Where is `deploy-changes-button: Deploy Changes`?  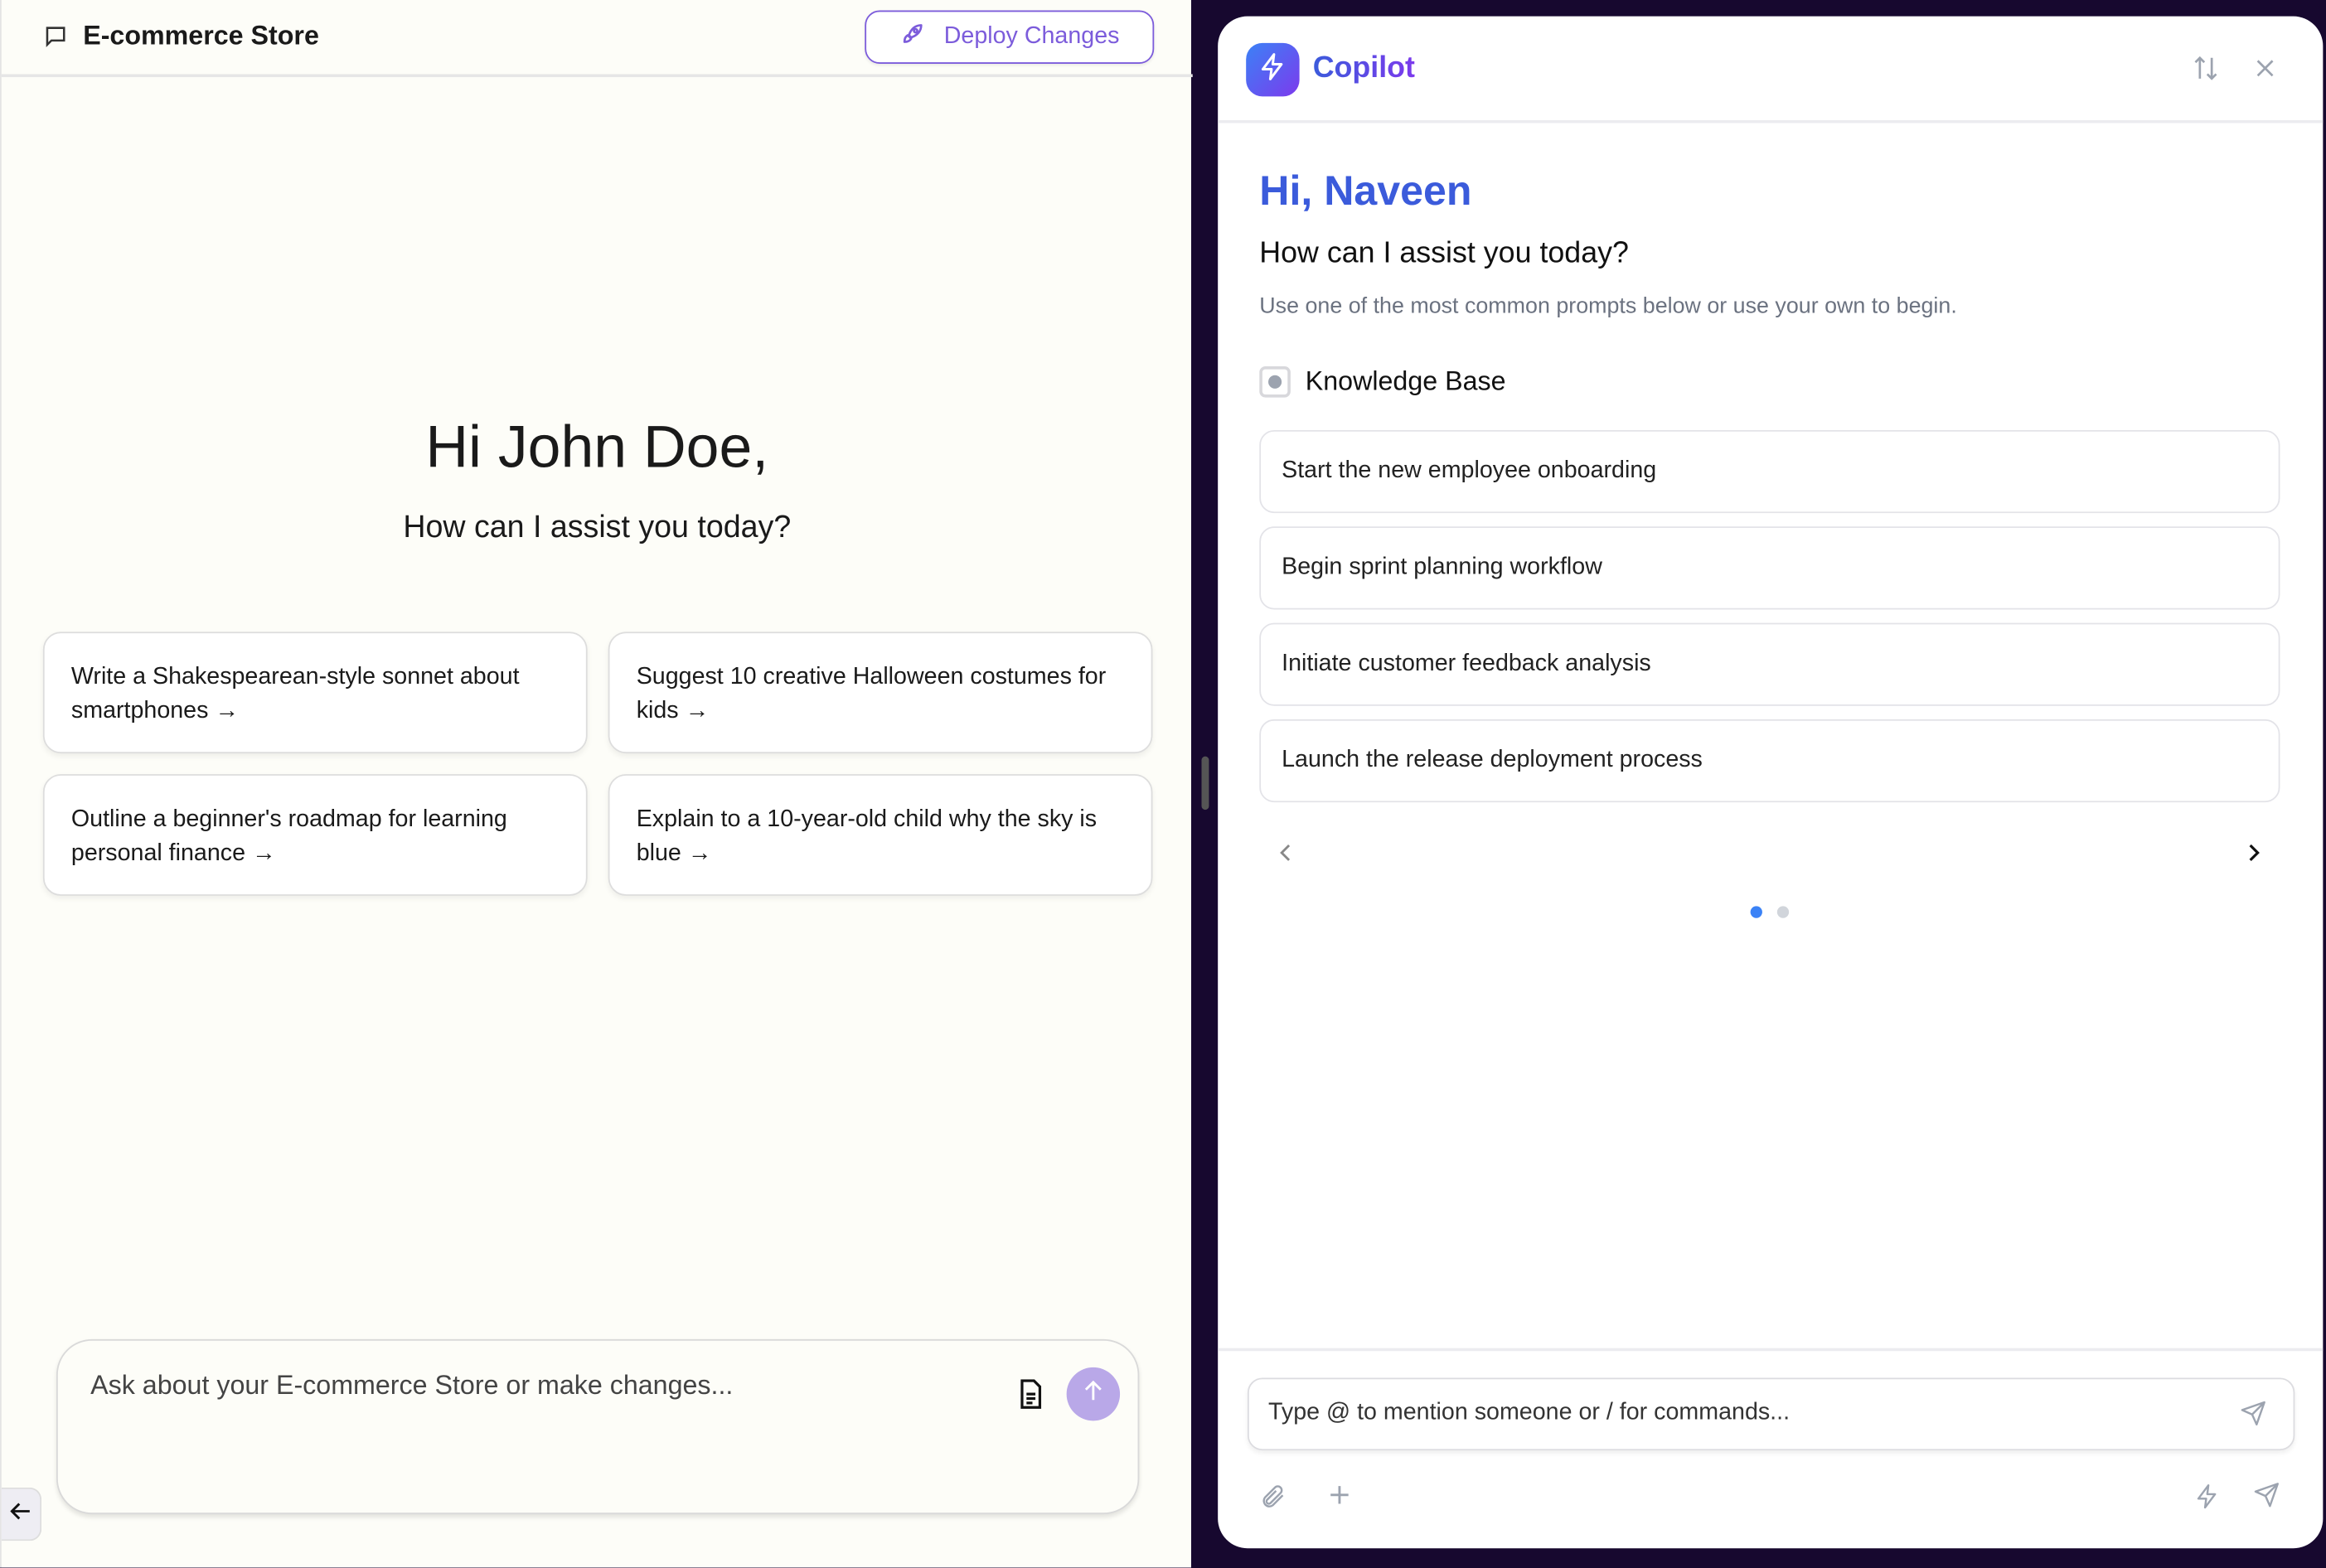
deploy-changes-button: Deploy Changes is located at coordinates (1010, 37).